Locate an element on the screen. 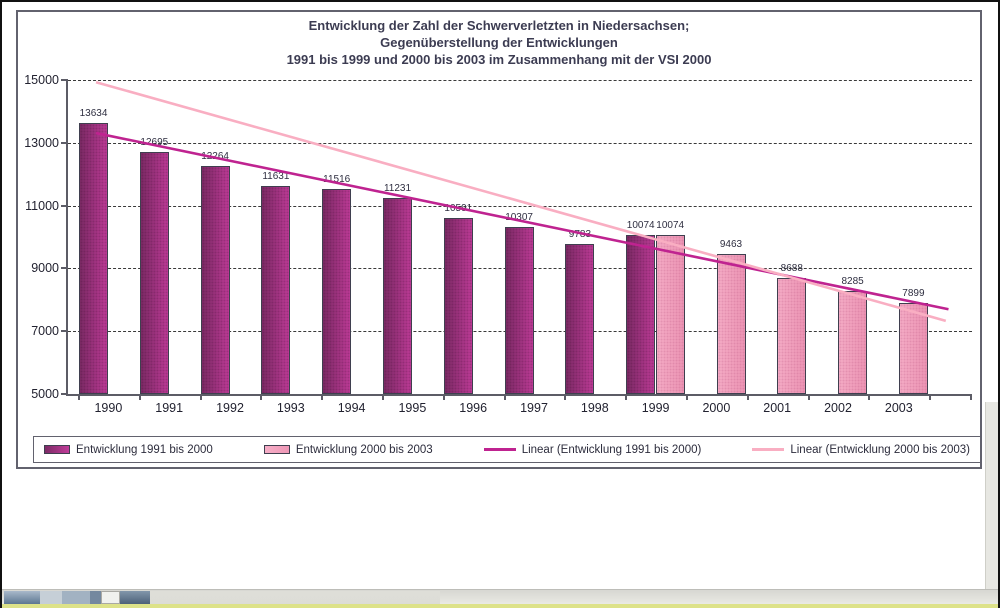 This screenshot has height=608, width=1000. x-tick-label: 2002 is located at coordinates (838, 408).